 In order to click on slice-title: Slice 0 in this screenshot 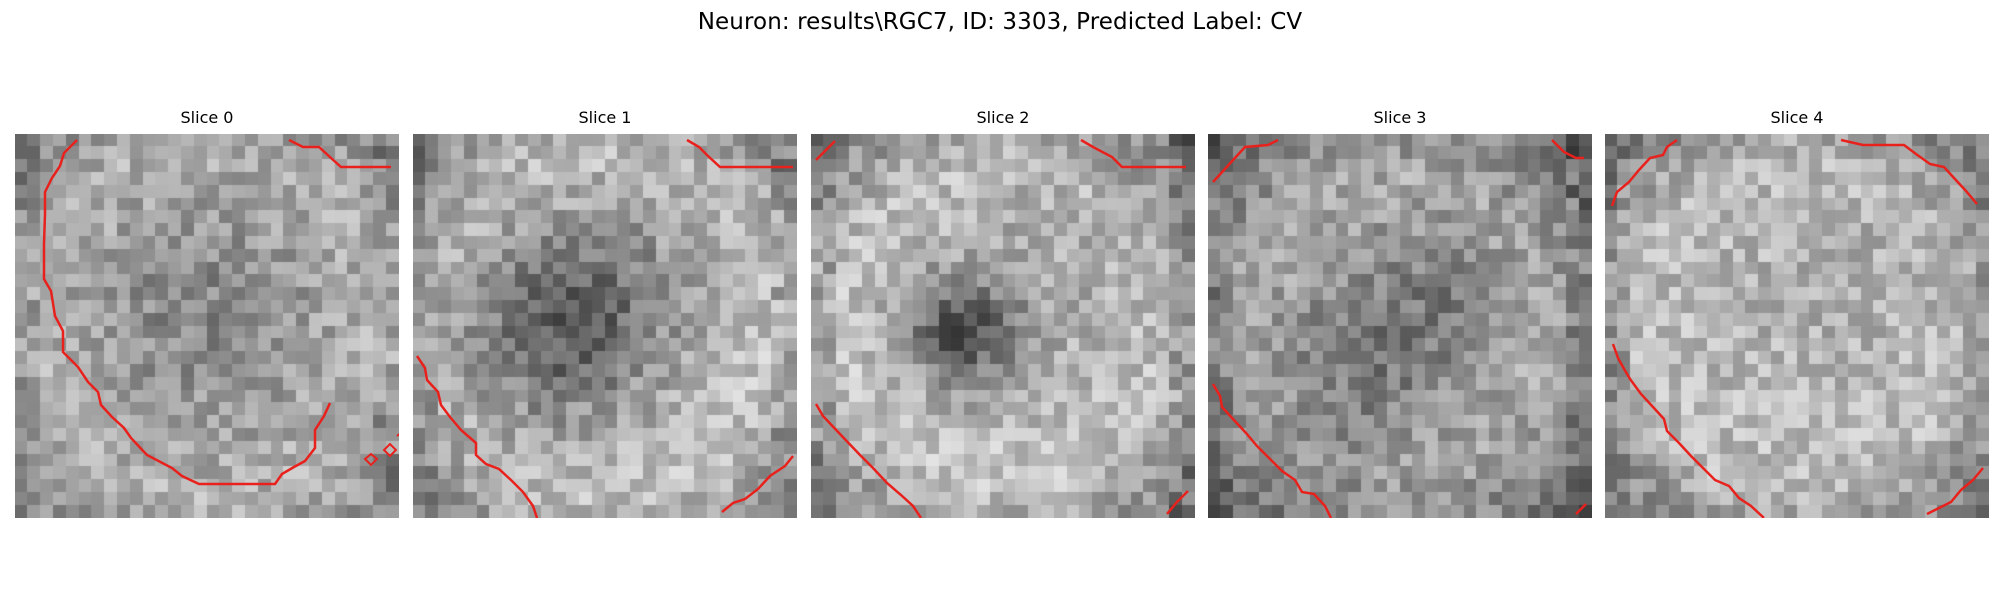, I will do `click(207, 117)`.